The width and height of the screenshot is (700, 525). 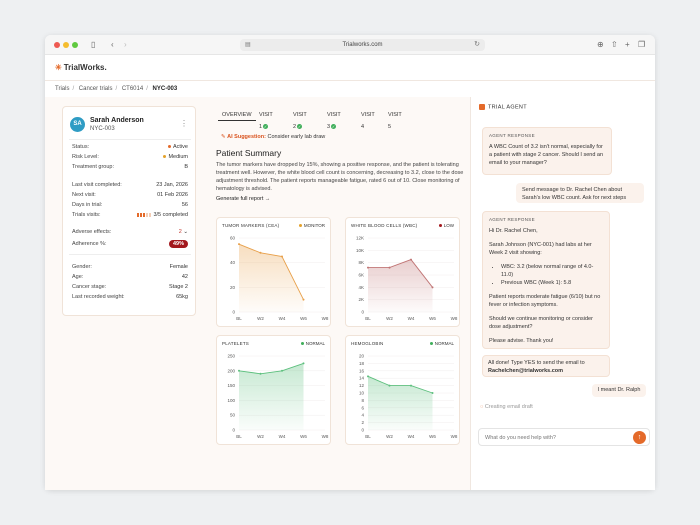 What do you see at coordinates (62, 89) in the screenshot?
I see `breadcrumb-trials: Trials` at bounding box center [62, 89].